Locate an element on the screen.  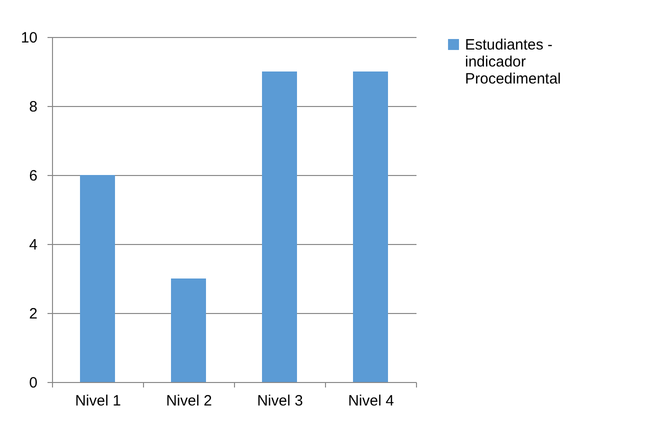
y-tick-label: 10 is located at coordinates (29, 38).